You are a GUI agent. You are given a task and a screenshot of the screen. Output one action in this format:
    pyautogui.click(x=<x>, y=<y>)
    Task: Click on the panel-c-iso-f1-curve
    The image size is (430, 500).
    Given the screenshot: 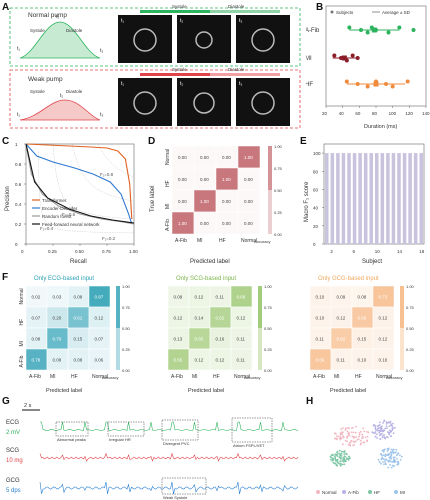 What is the action you would take?
    pyautogui.click(x=92, y=182)
    